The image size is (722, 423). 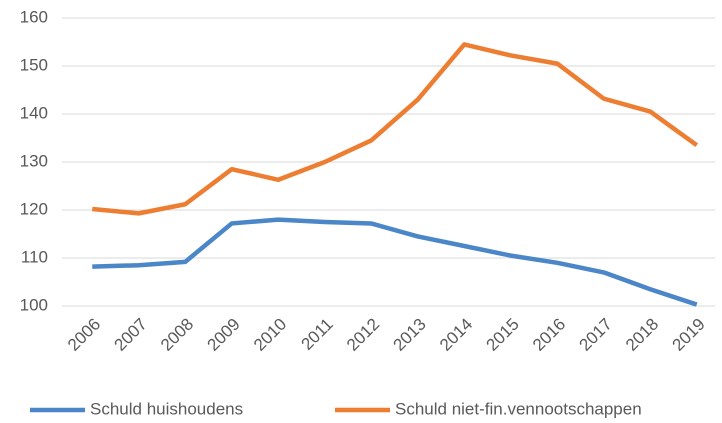 I want to click on y-tick-label: 120, so click(x=34, y=208).